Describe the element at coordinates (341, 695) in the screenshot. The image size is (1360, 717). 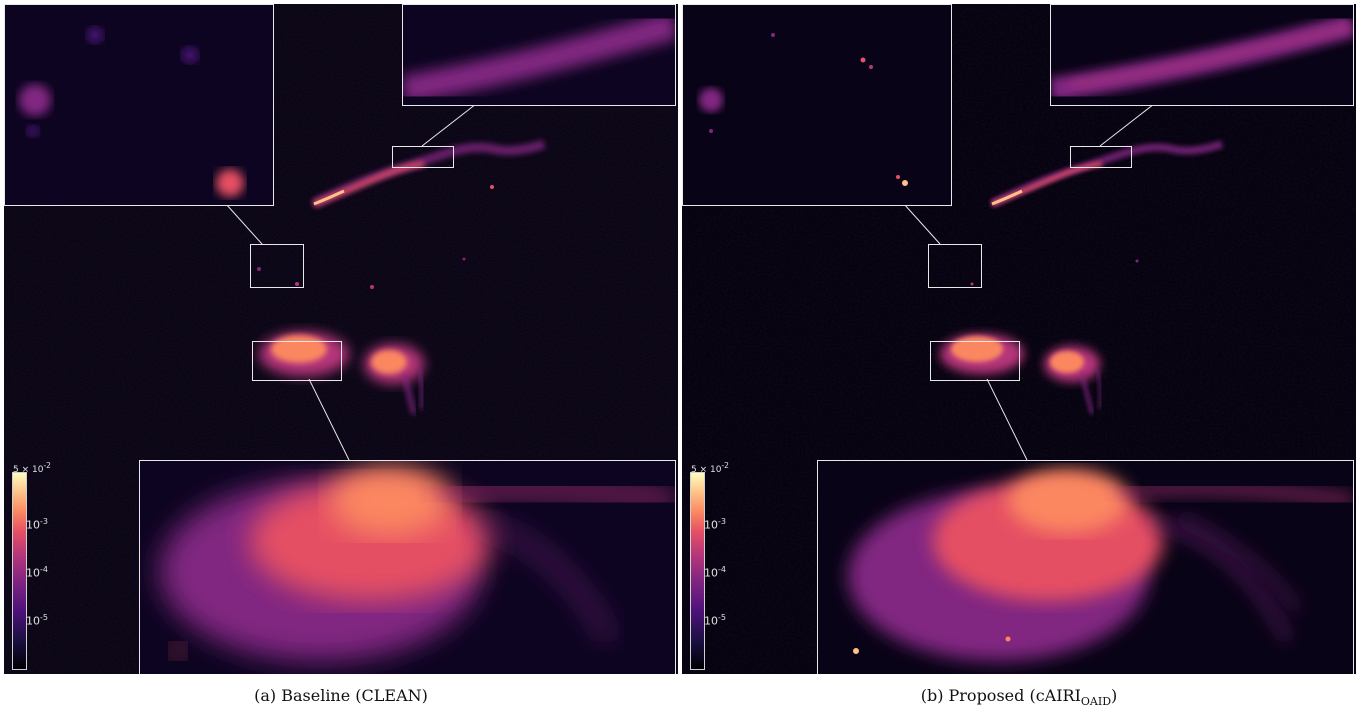
I see `caption-baseline: (a) Baseline (CLEAN)` at that location.